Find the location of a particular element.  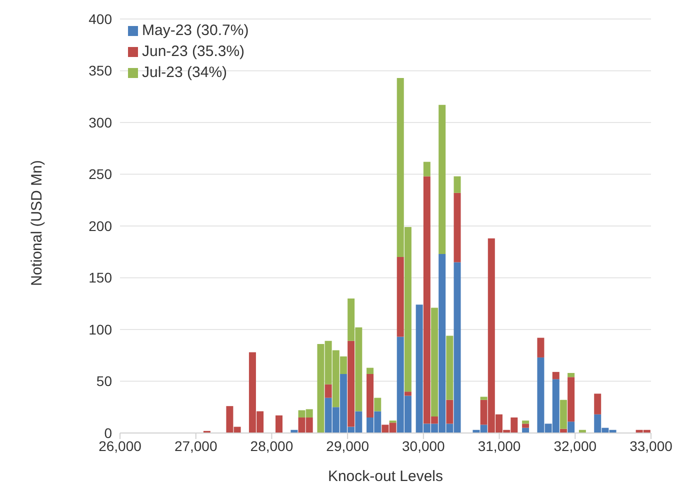

y-tick-label: 50 is located at coordinates (104, 381).